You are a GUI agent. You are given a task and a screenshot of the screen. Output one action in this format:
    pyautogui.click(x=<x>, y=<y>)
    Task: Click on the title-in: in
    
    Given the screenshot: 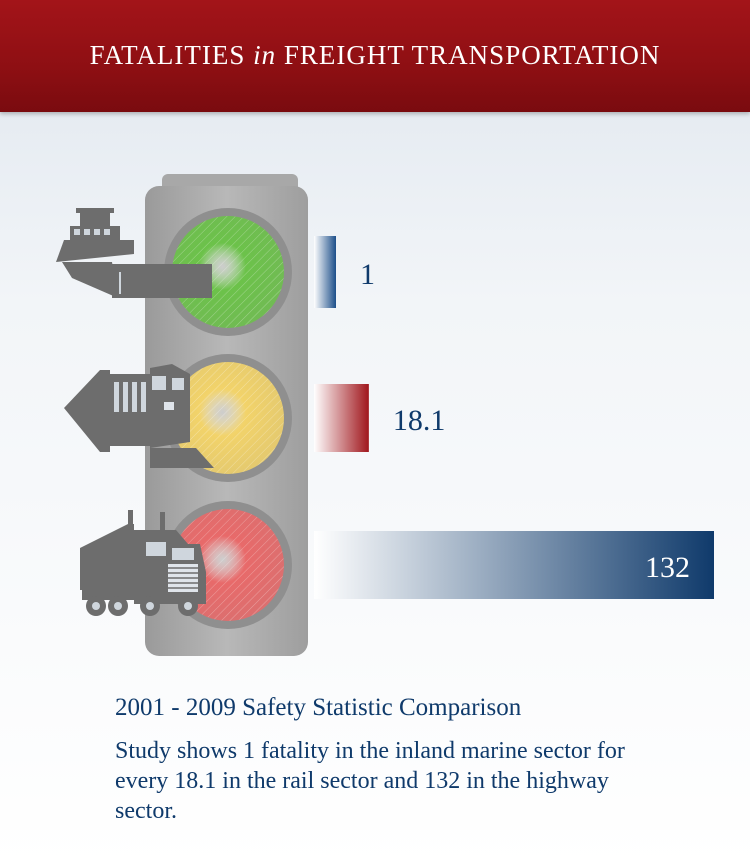 What is the action you would take?
    pyautogui.click(x=265, y=55)
    